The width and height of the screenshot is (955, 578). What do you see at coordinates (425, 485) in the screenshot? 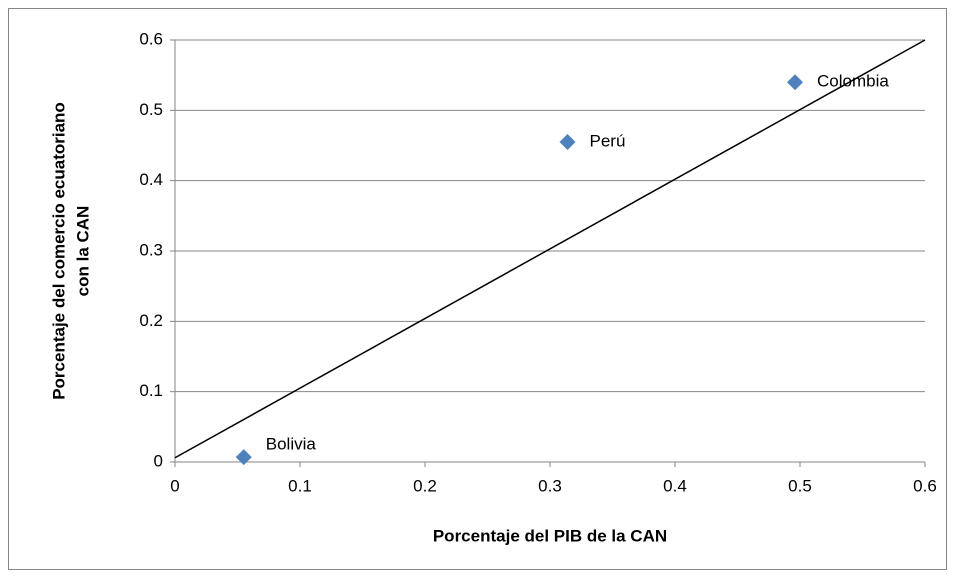
I see `x-tick-label: 0.2` at bounding box center [425, 485].